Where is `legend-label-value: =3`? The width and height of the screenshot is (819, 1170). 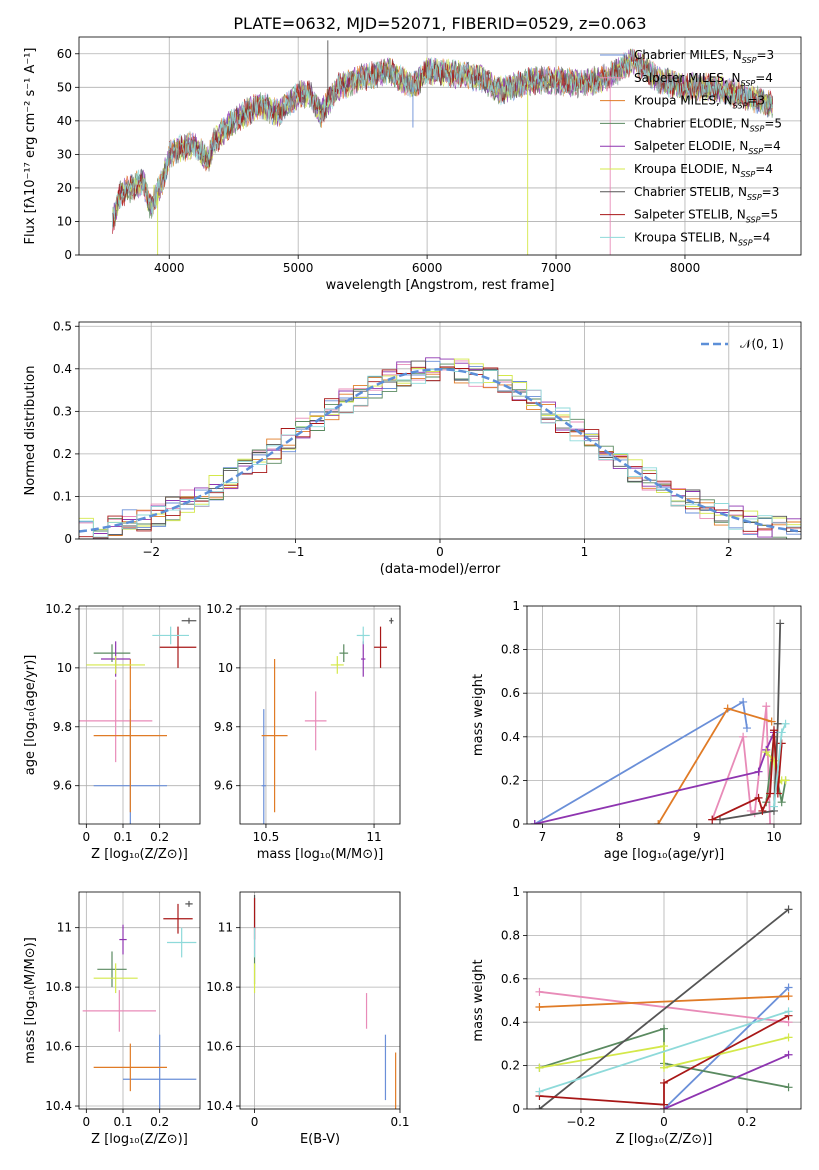
legend-label-value: =3 is located at coordinates (771, 192).